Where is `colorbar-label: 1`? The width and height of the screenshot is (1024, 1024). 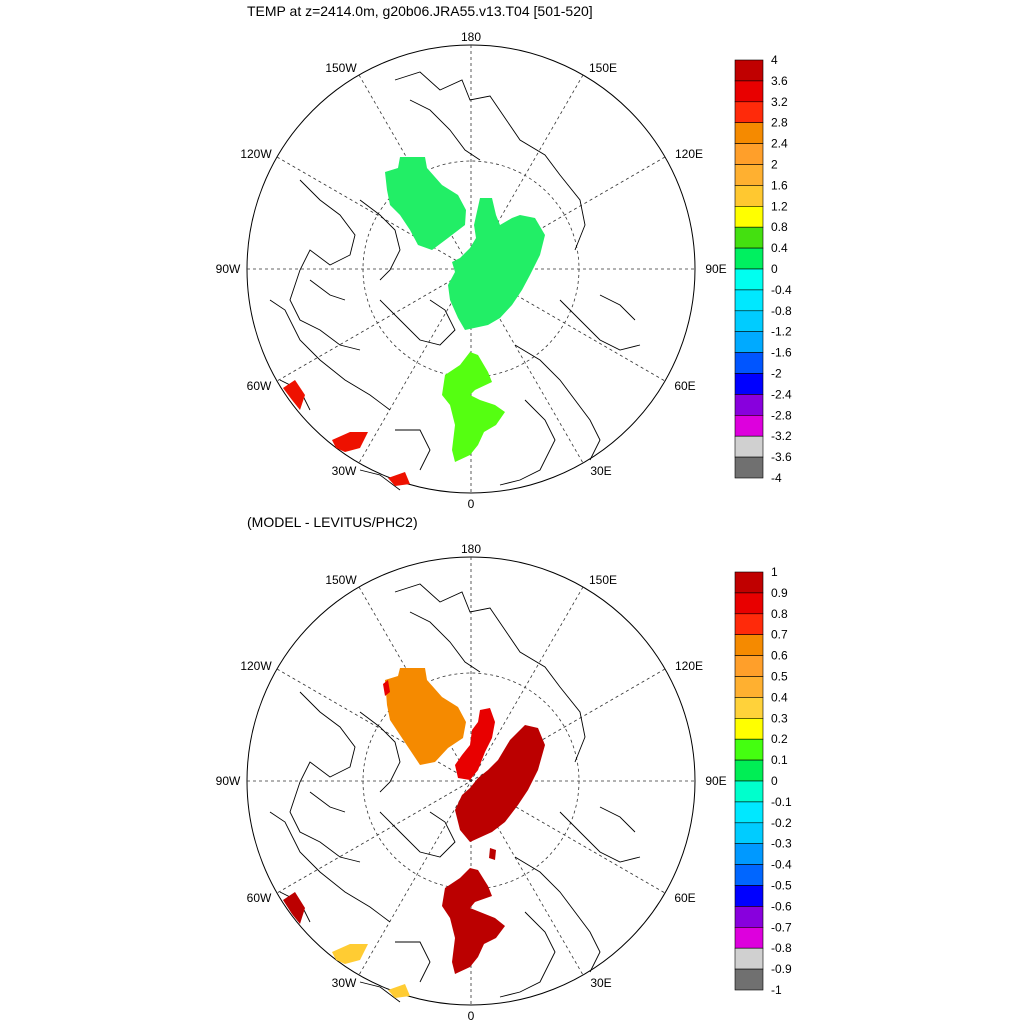 colorbar-label: 1 is located at coordinates (774, 572).